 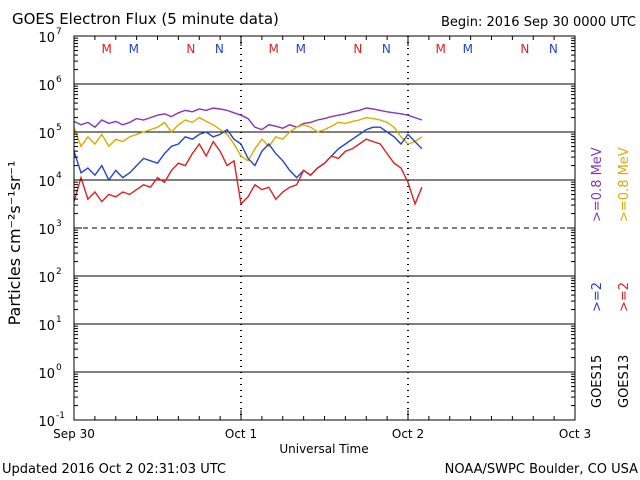 I want to click on y-tick-exponent: 7, so click(x=59, y=32).